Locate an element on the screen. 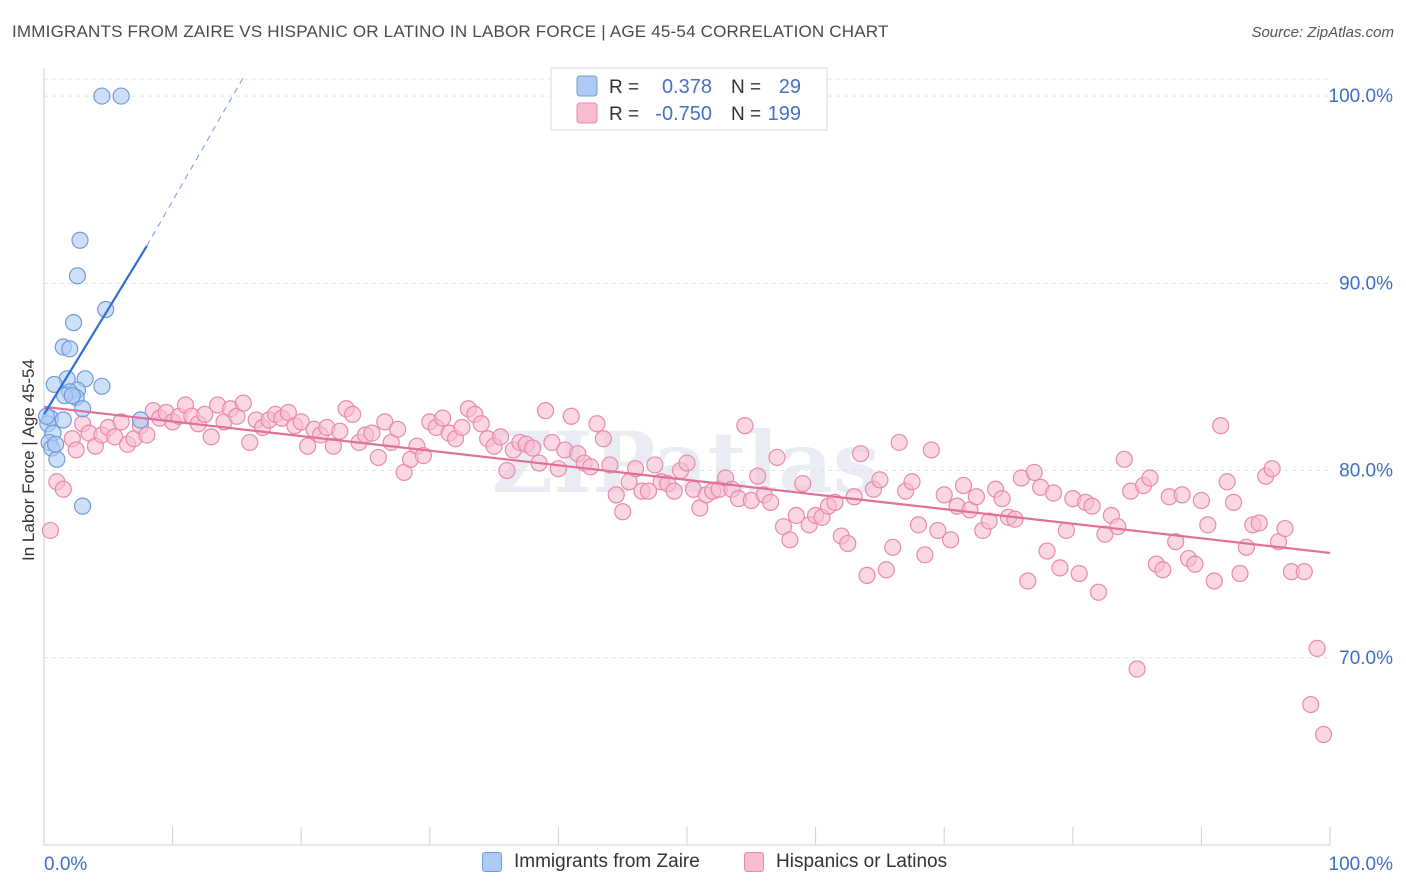  stats-n-label-0: N = is located at coordinates (746, 87).